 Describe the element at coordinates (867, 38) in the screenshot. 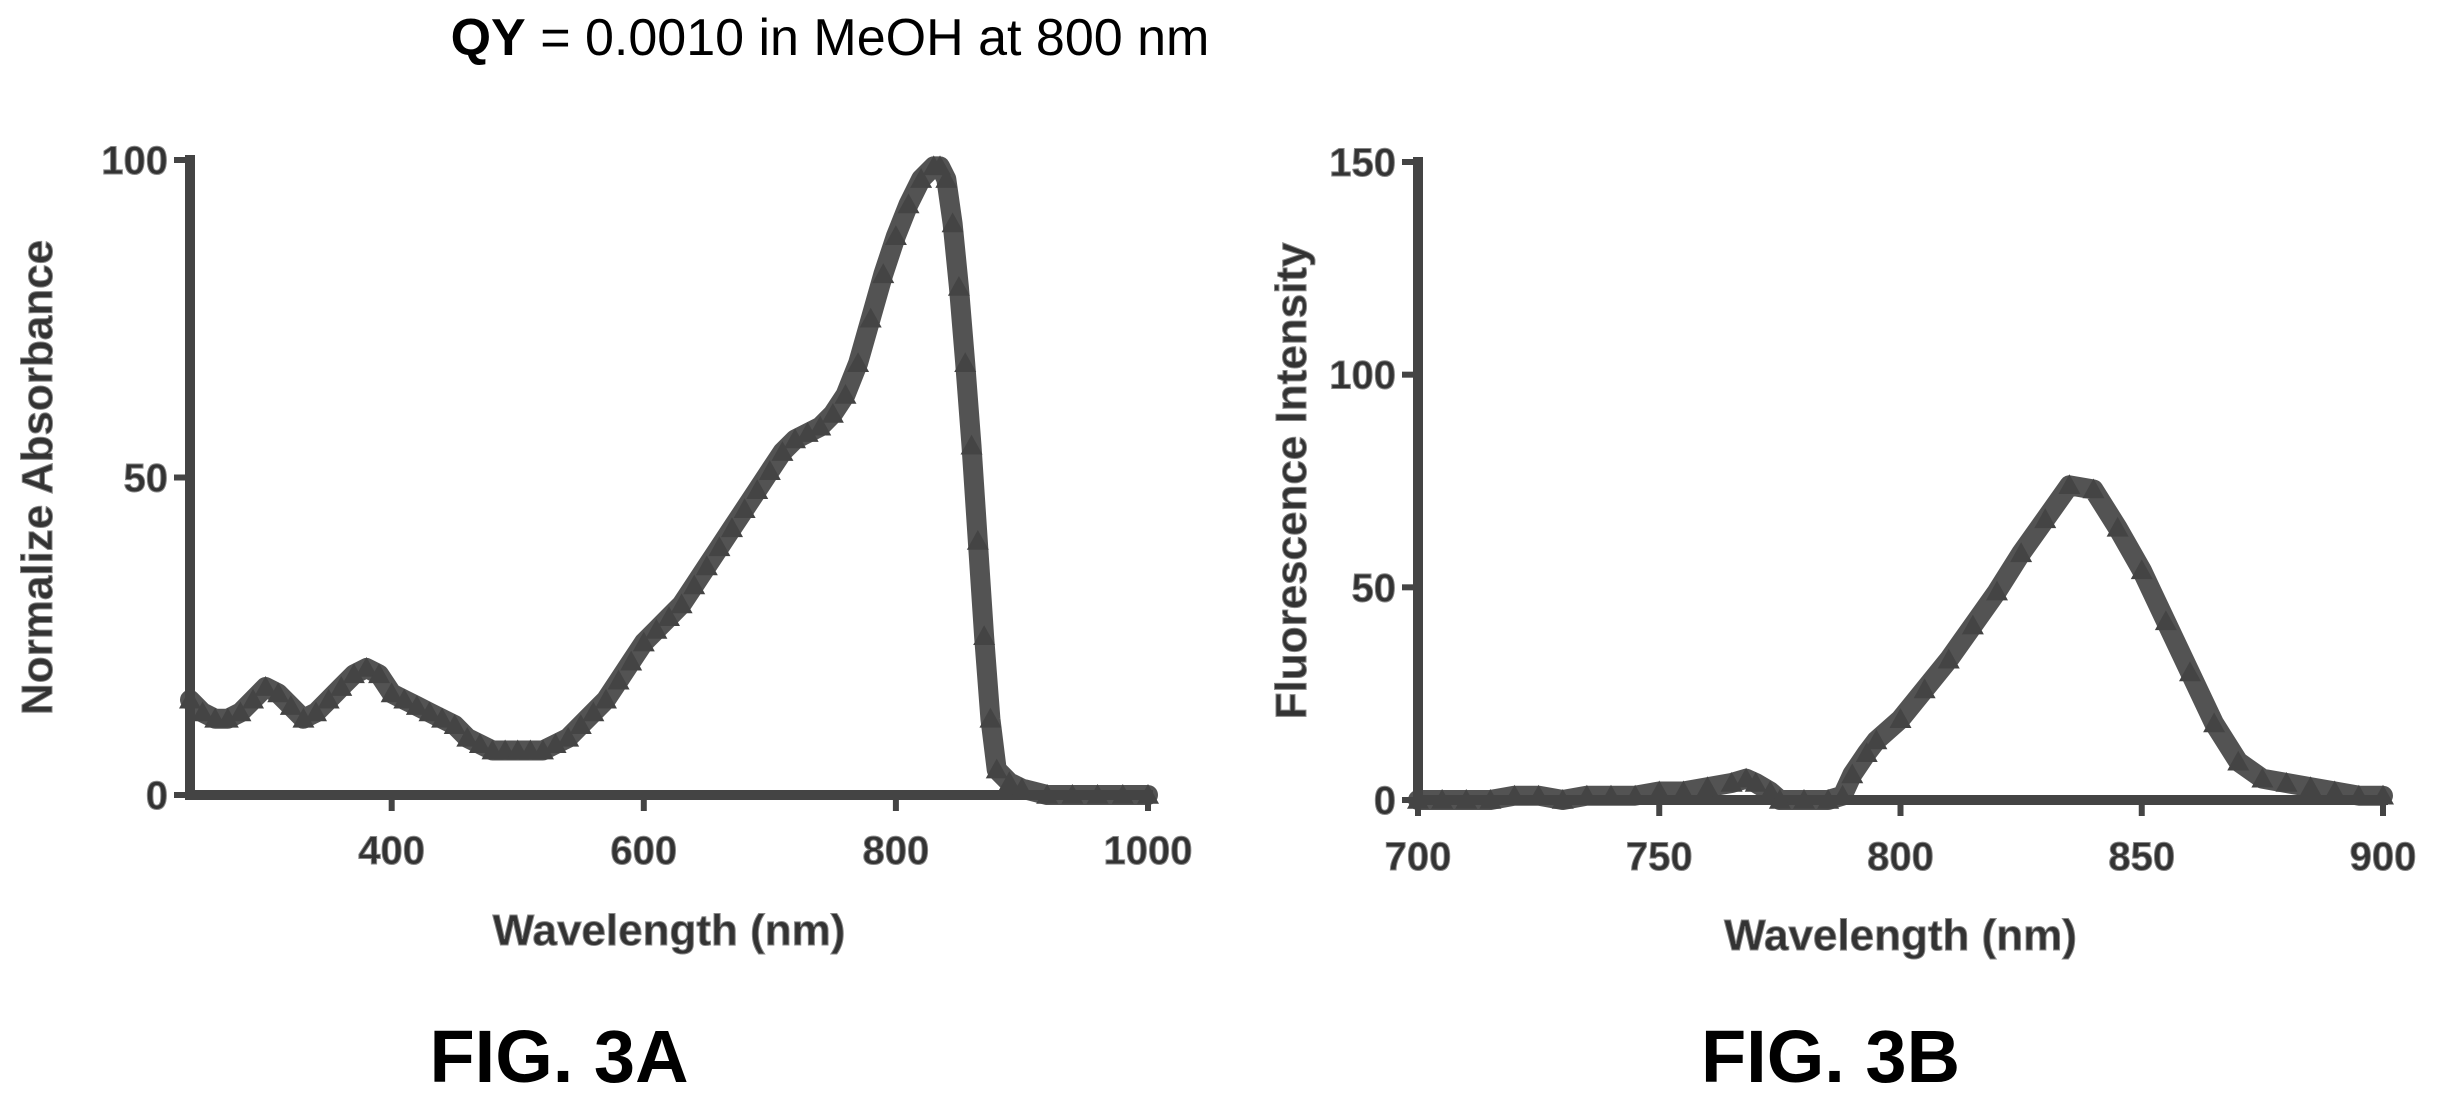

I see `figure-title-rest: = 0.0010 in MeOH at 800 nm` at that location.